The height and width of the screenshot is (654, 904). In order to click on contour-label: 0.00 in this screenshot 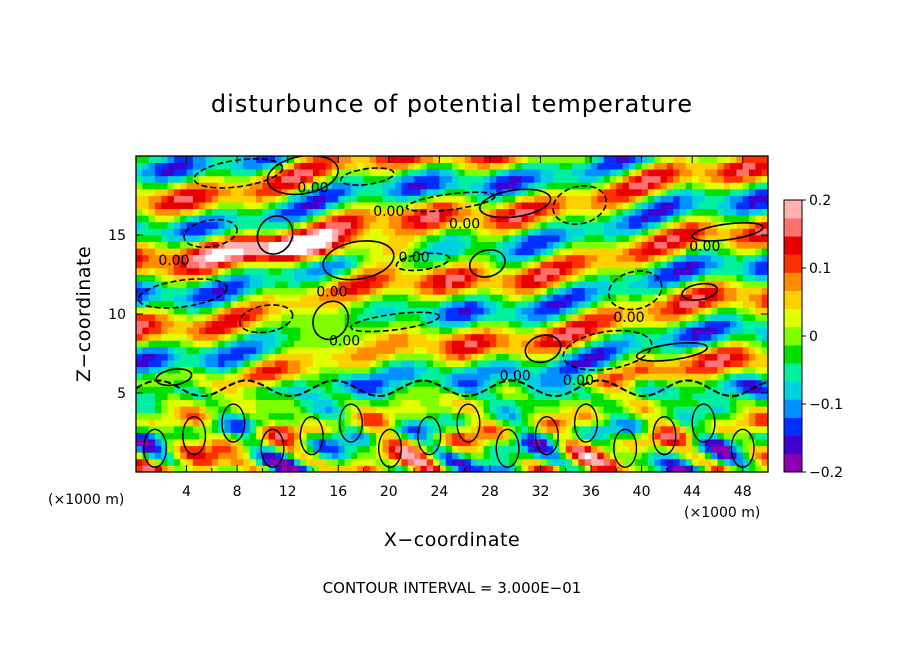, I will do `click(515, 376)`.